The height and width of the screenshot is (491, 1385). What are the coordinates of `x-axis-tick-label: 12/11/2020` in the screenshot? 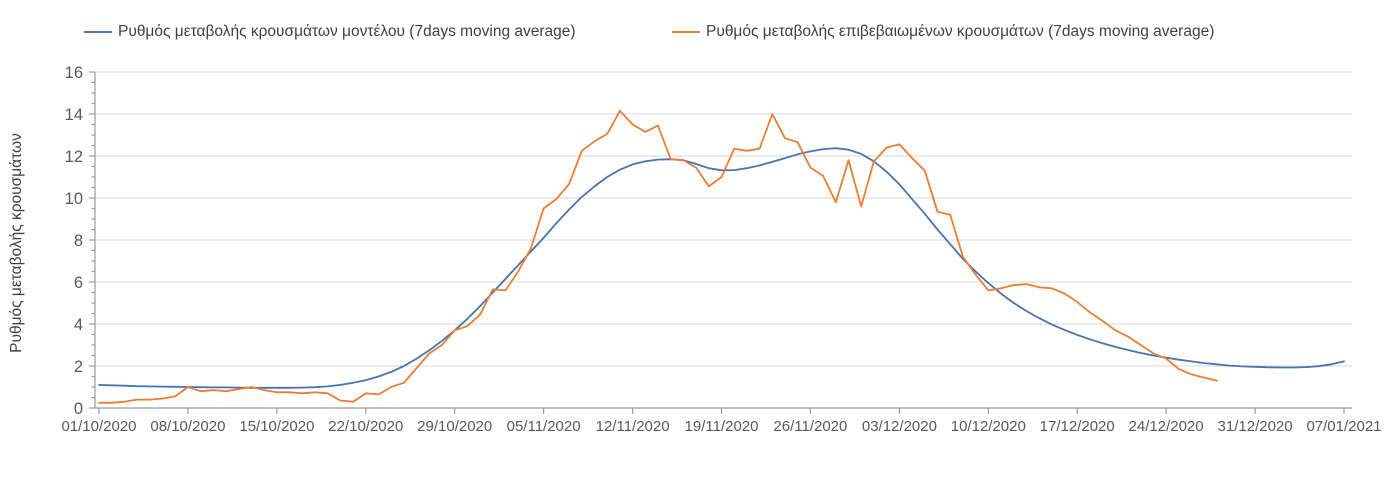 It's located at (633, 426).